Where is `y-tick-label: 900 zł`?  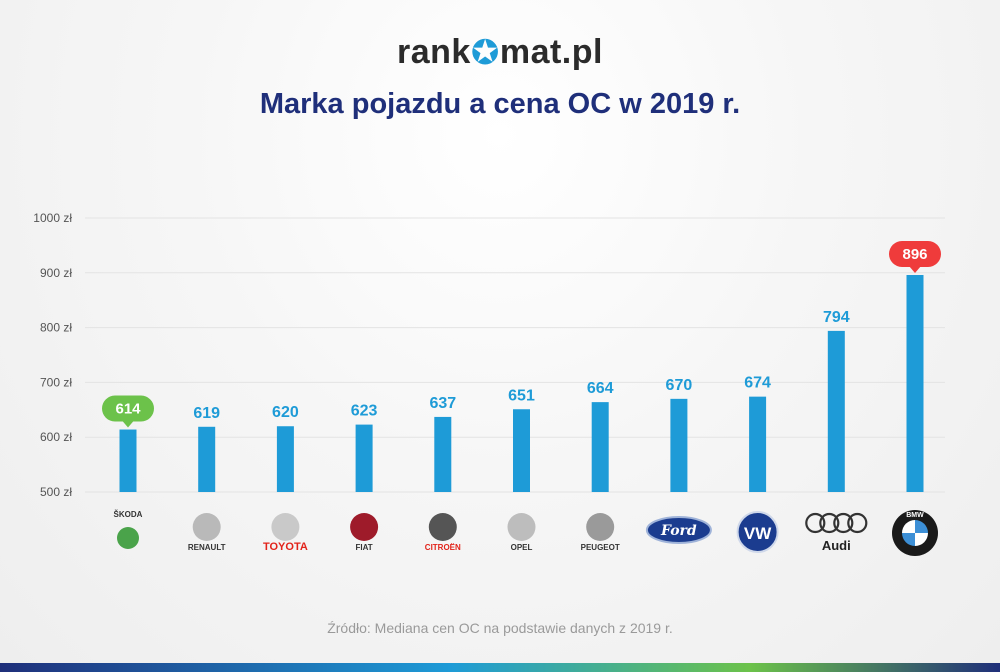
y-tick-label: 900 zł is located at coordinates (56, 273).